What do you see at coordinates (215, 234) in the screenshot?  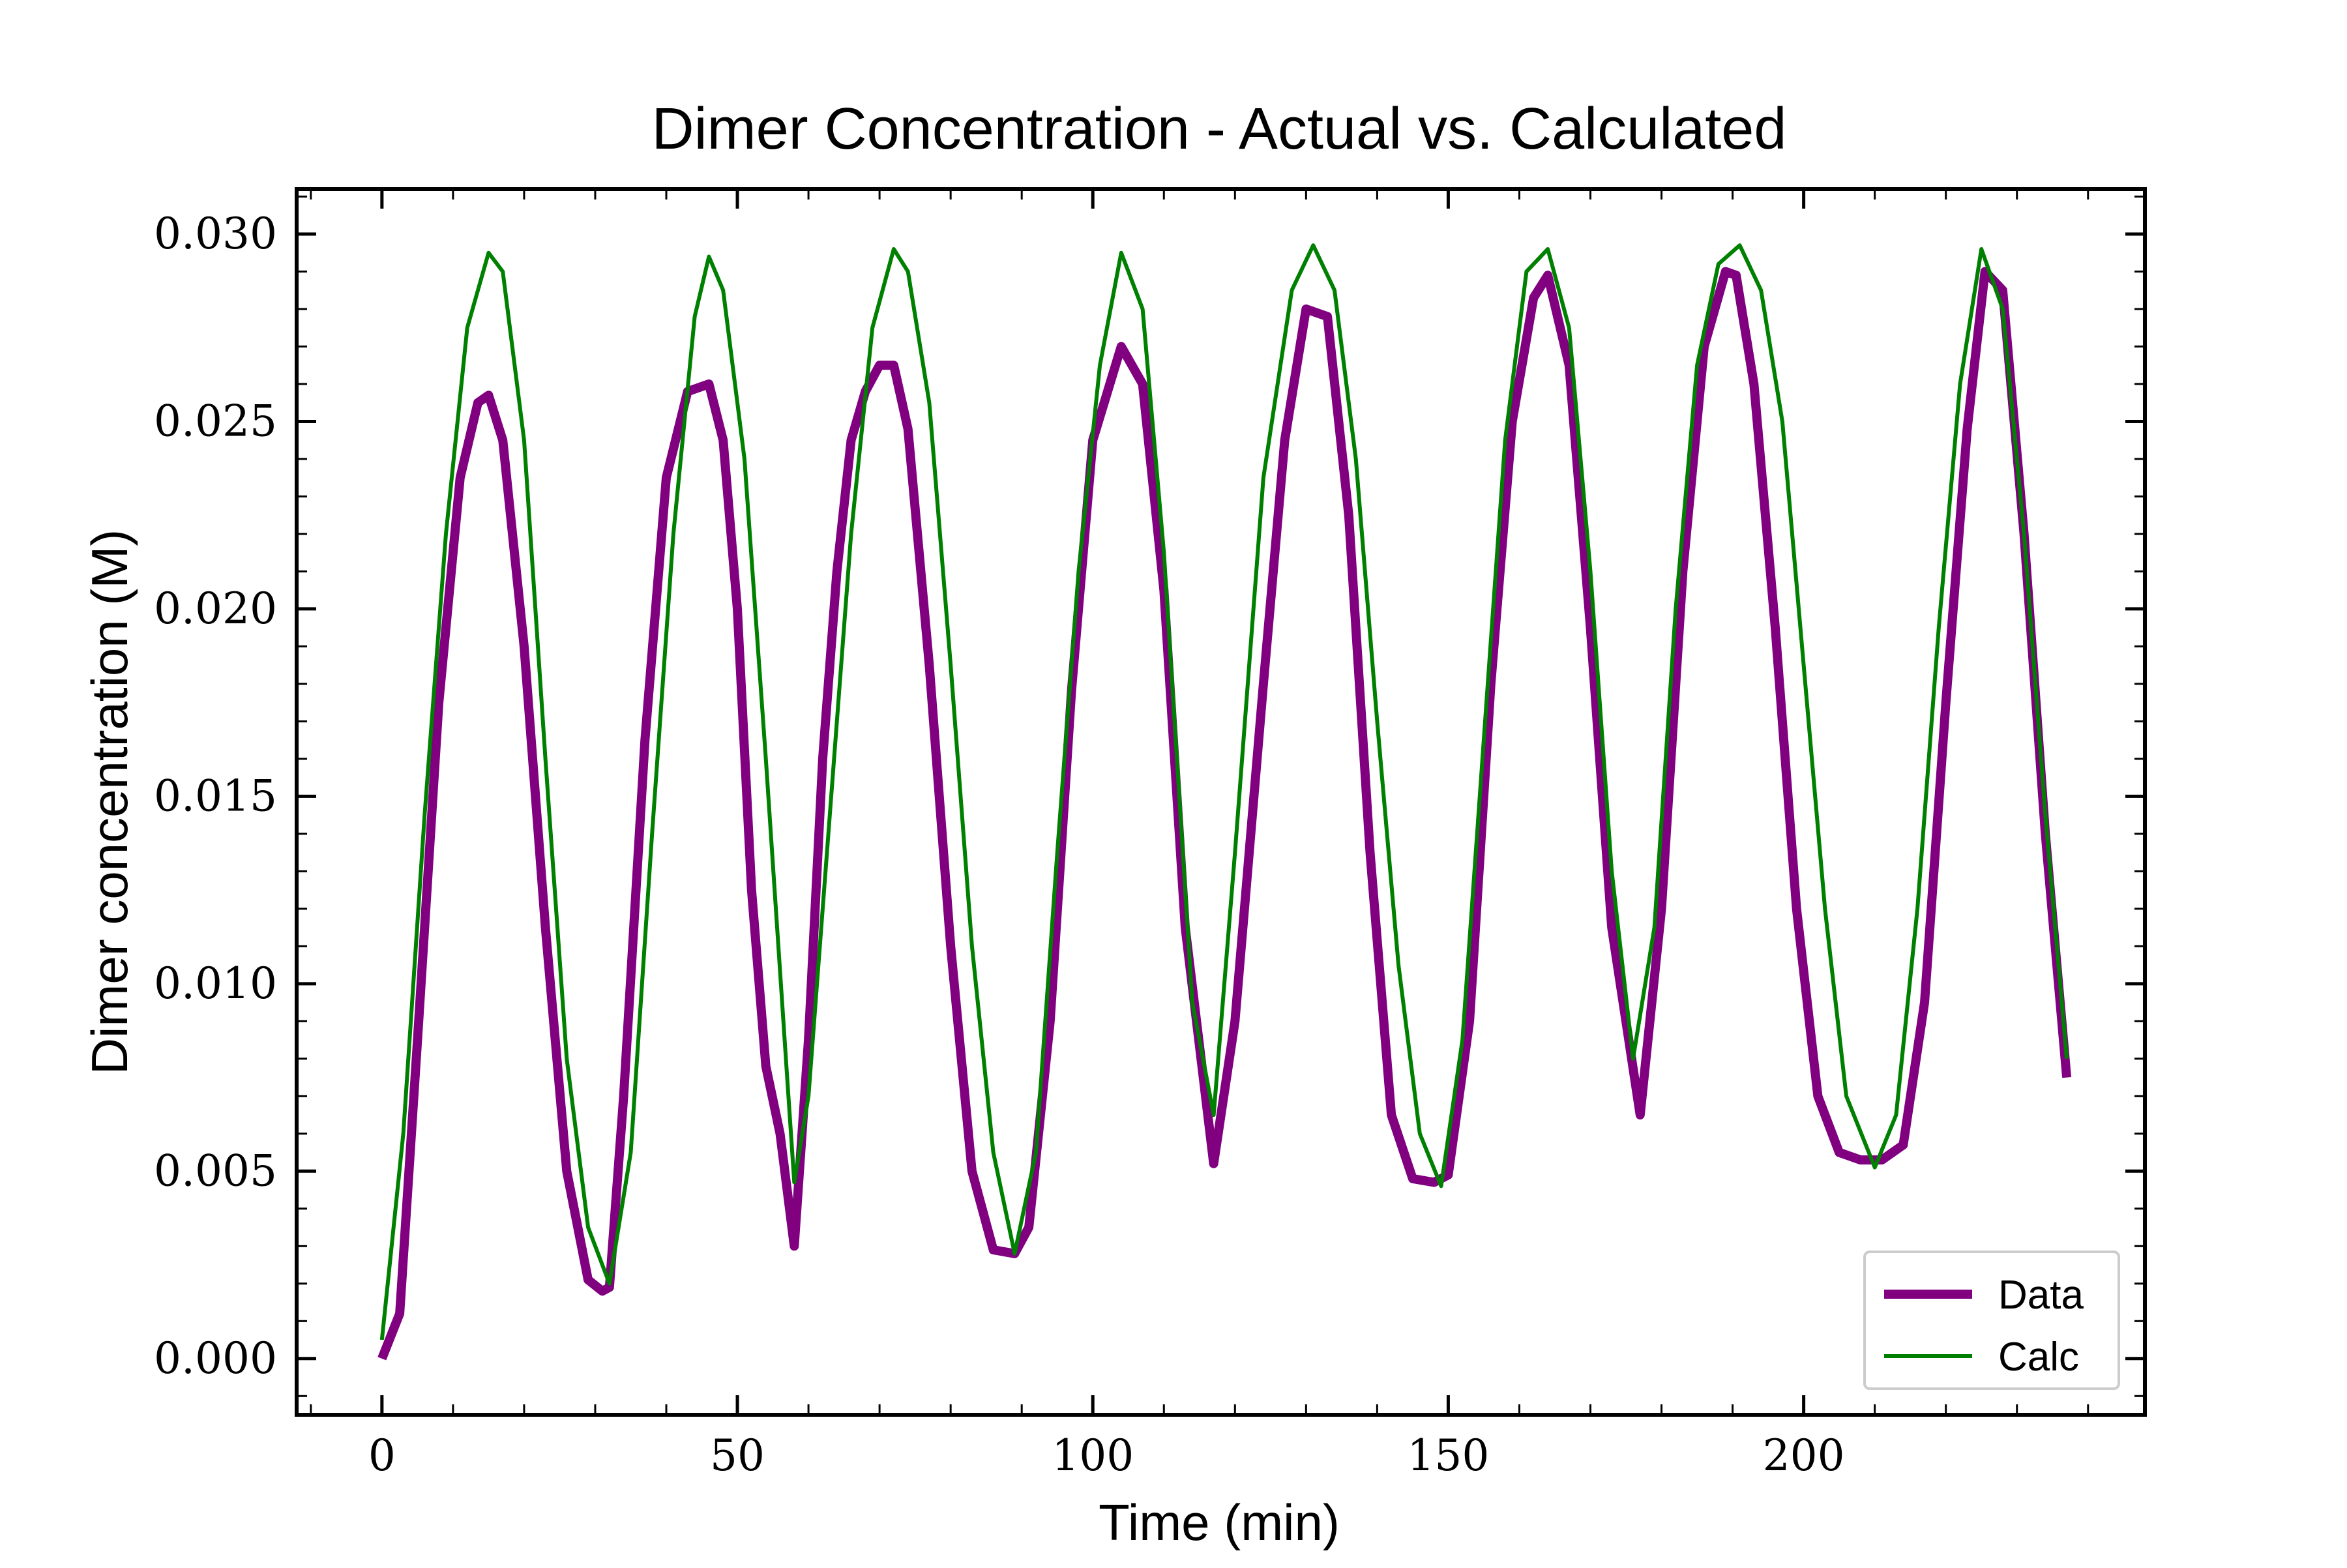 I see `y-tick-label: 0.030` at bounding box center [215, 234].